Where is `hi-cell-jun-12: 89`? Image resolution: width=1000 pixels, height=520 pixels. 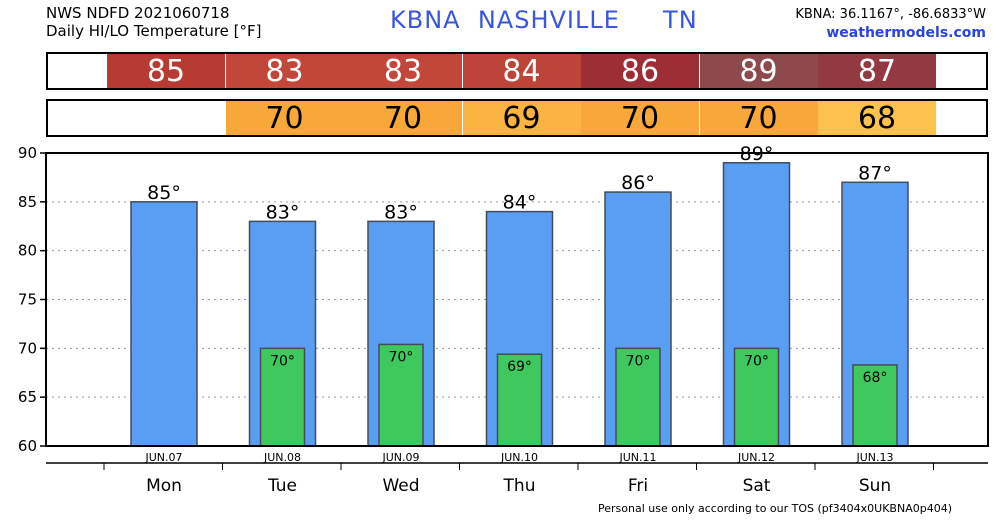
hi-cell-jun-12: 89 is located at coordinates (758, 71).